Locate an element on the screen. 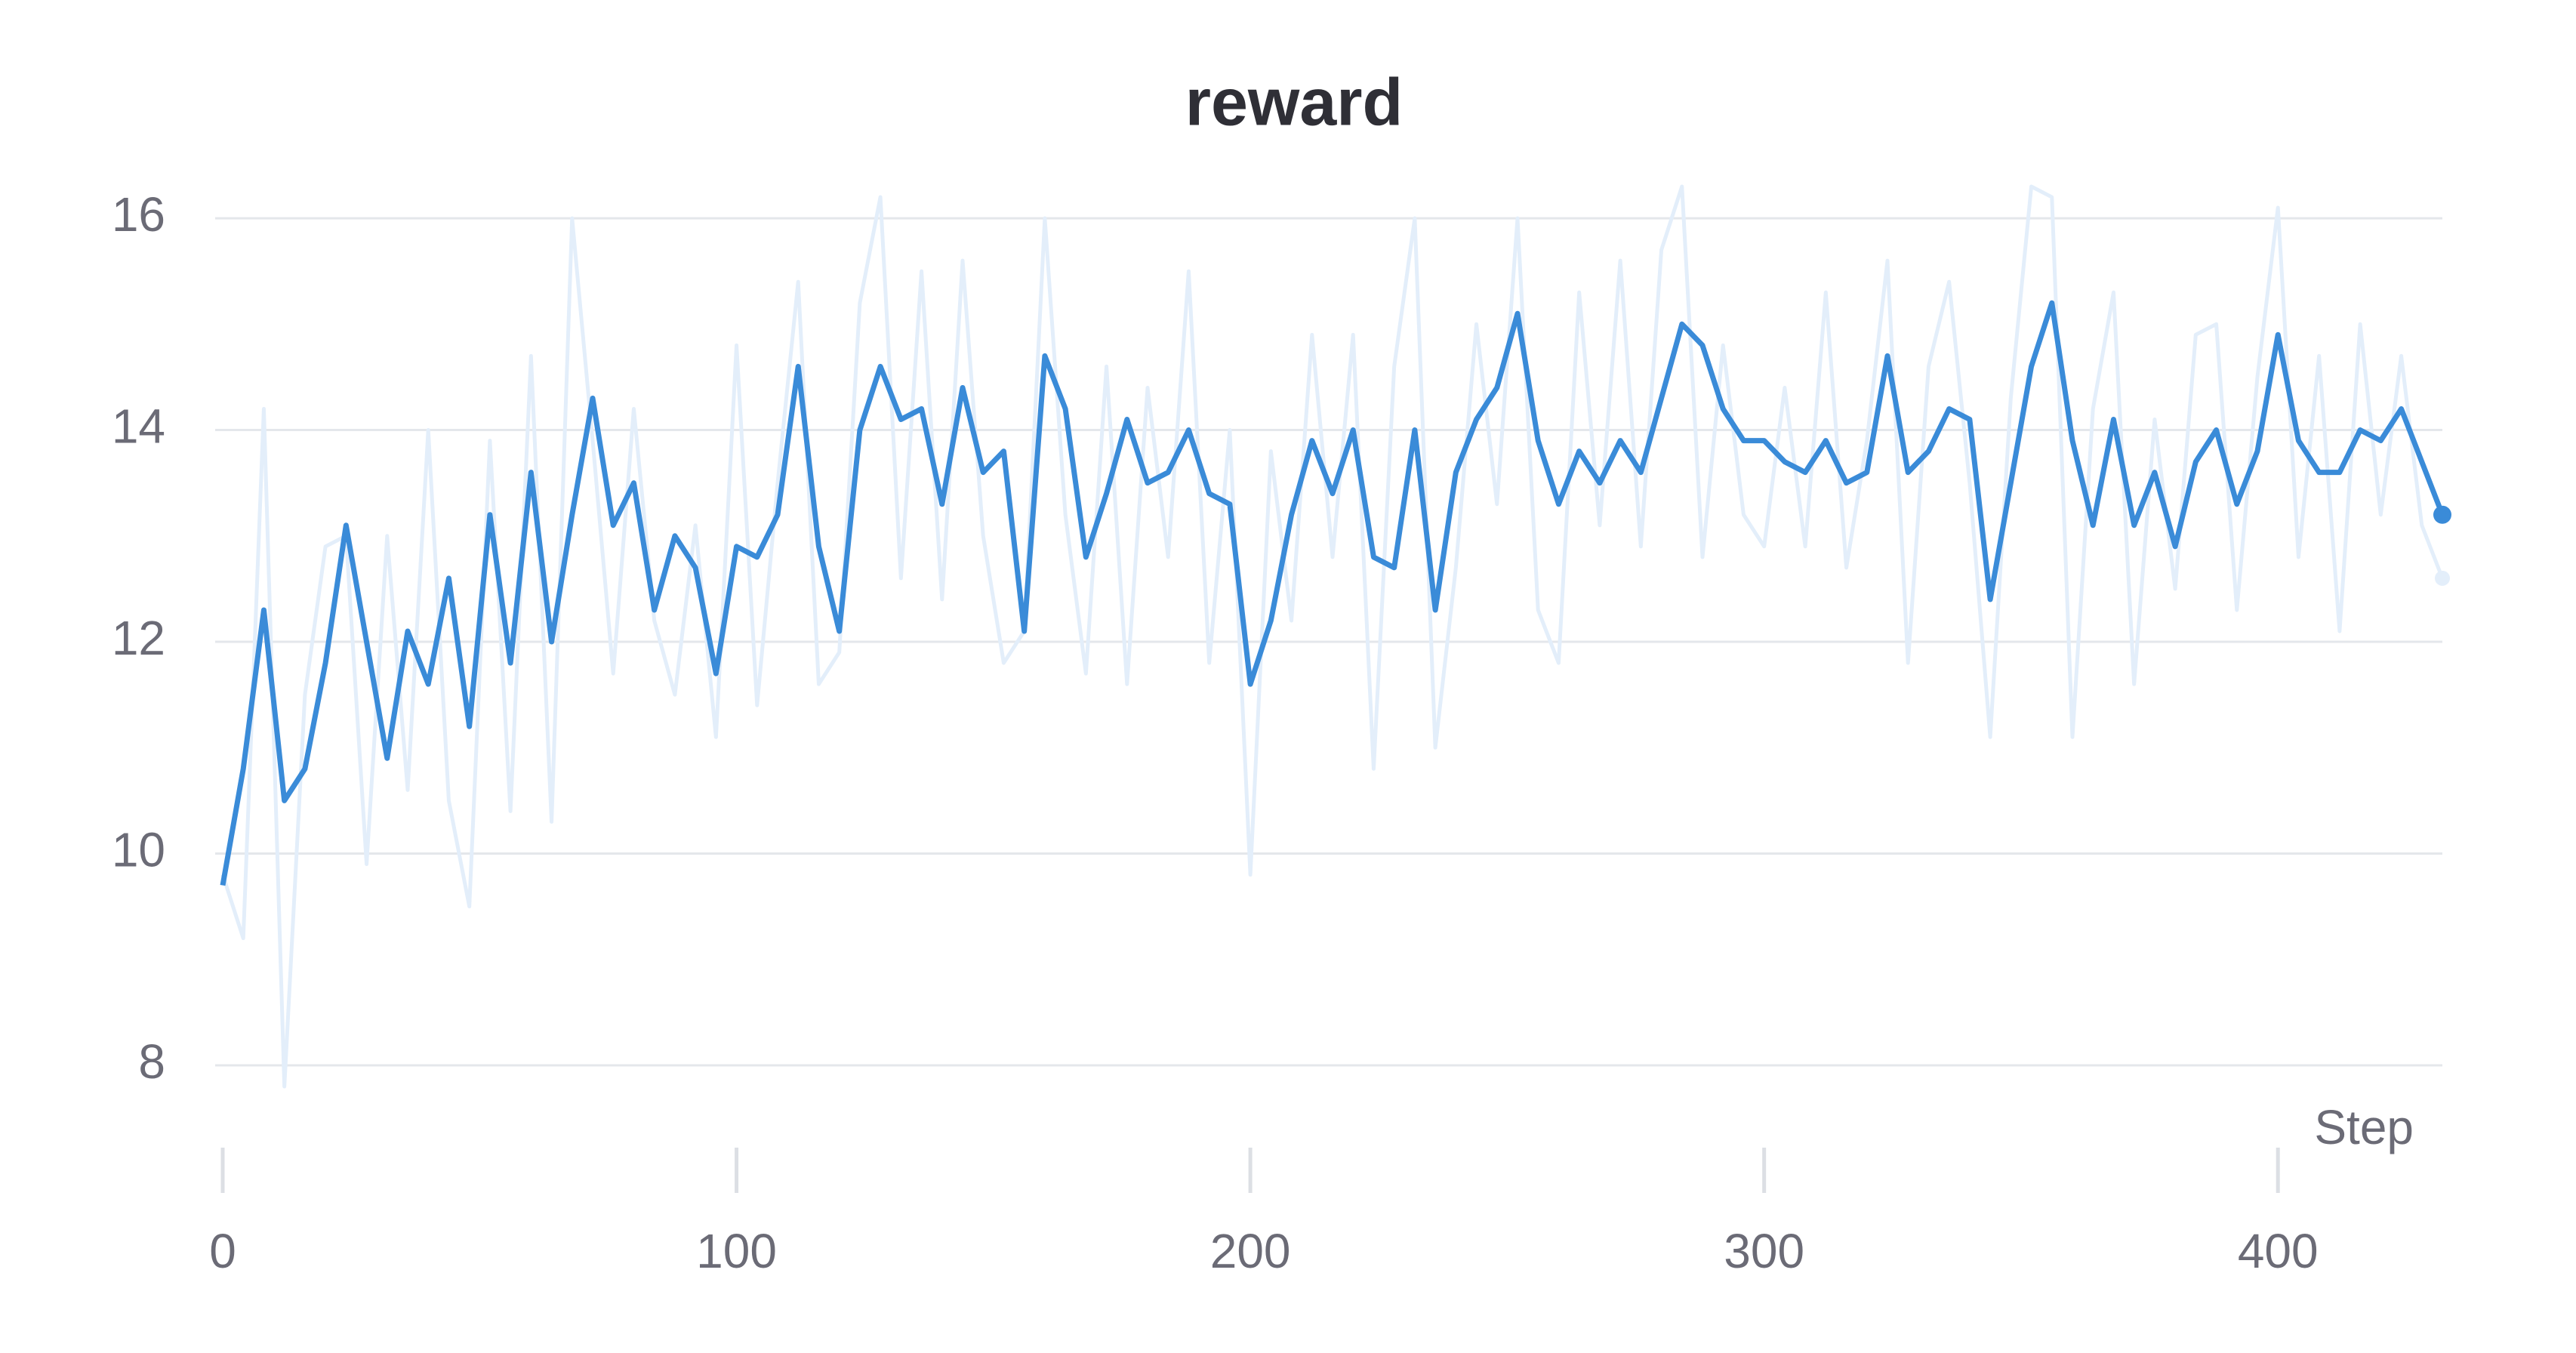 This screenshot has height=1353, width=2576. y-tick-label: 8 is located at coordinates (151, 1061).